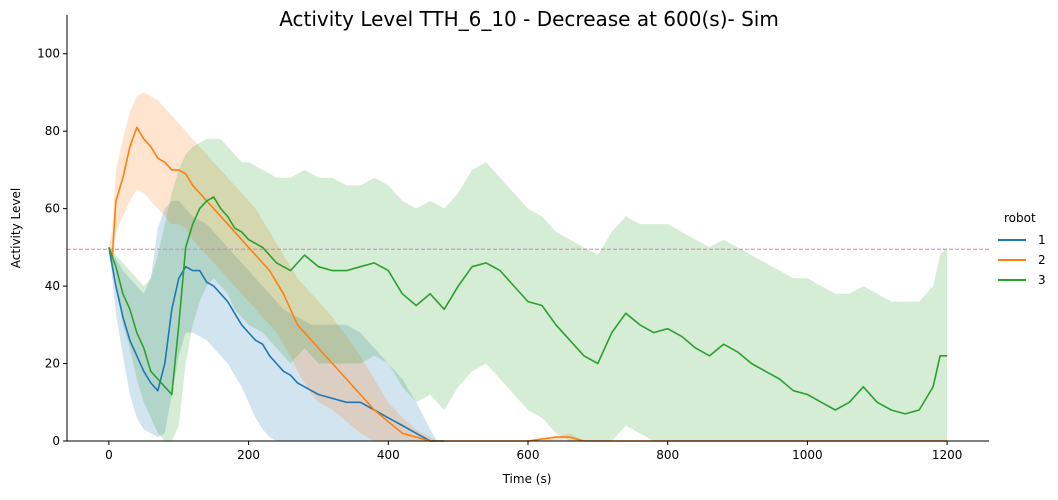  What do you see at coordinates (947, 455) in the screenshot?
I see `x-tick-label: 1200` at bounding box center [947, 455].